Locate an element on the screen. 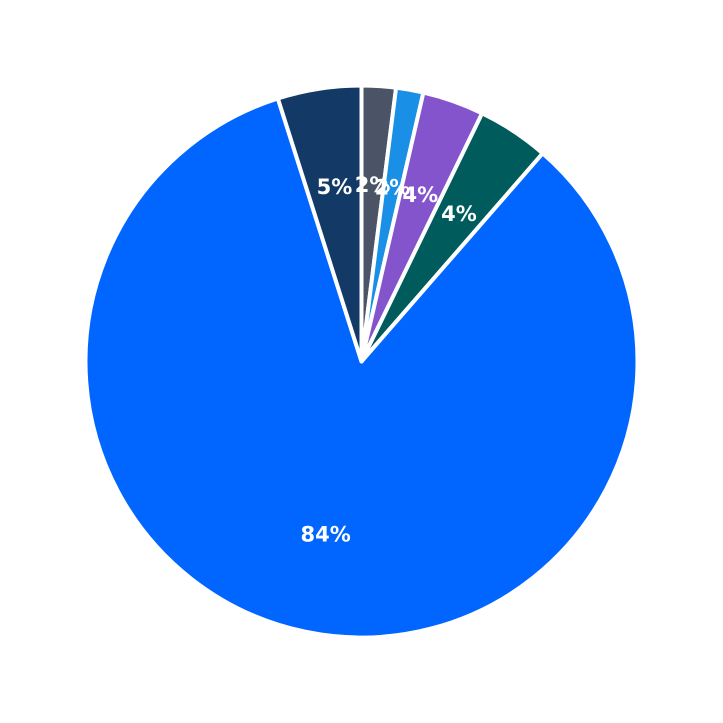 The width and height of the screenshot is (723, 723). pie-labels: 2%2%4%4%84%5% is located at coordinates (389, 359).